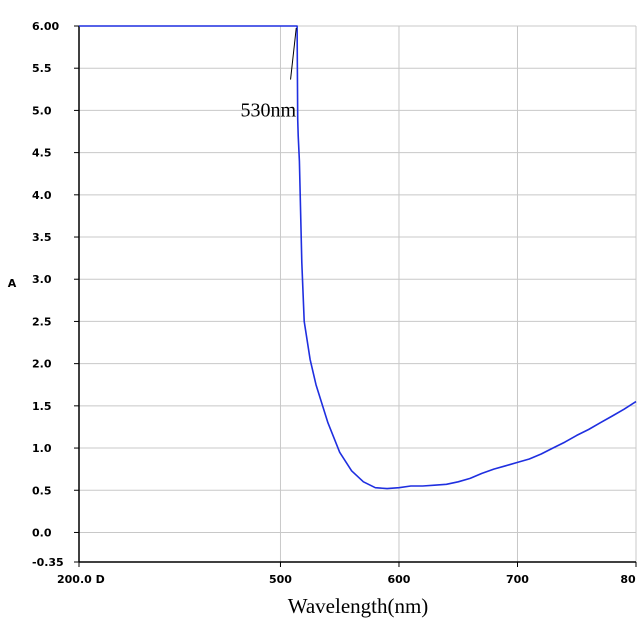  What do you see at coordinates (42, 195) in the screenshot?
I see `y-tick-label: 4.0` at bounding box center [42, 195].